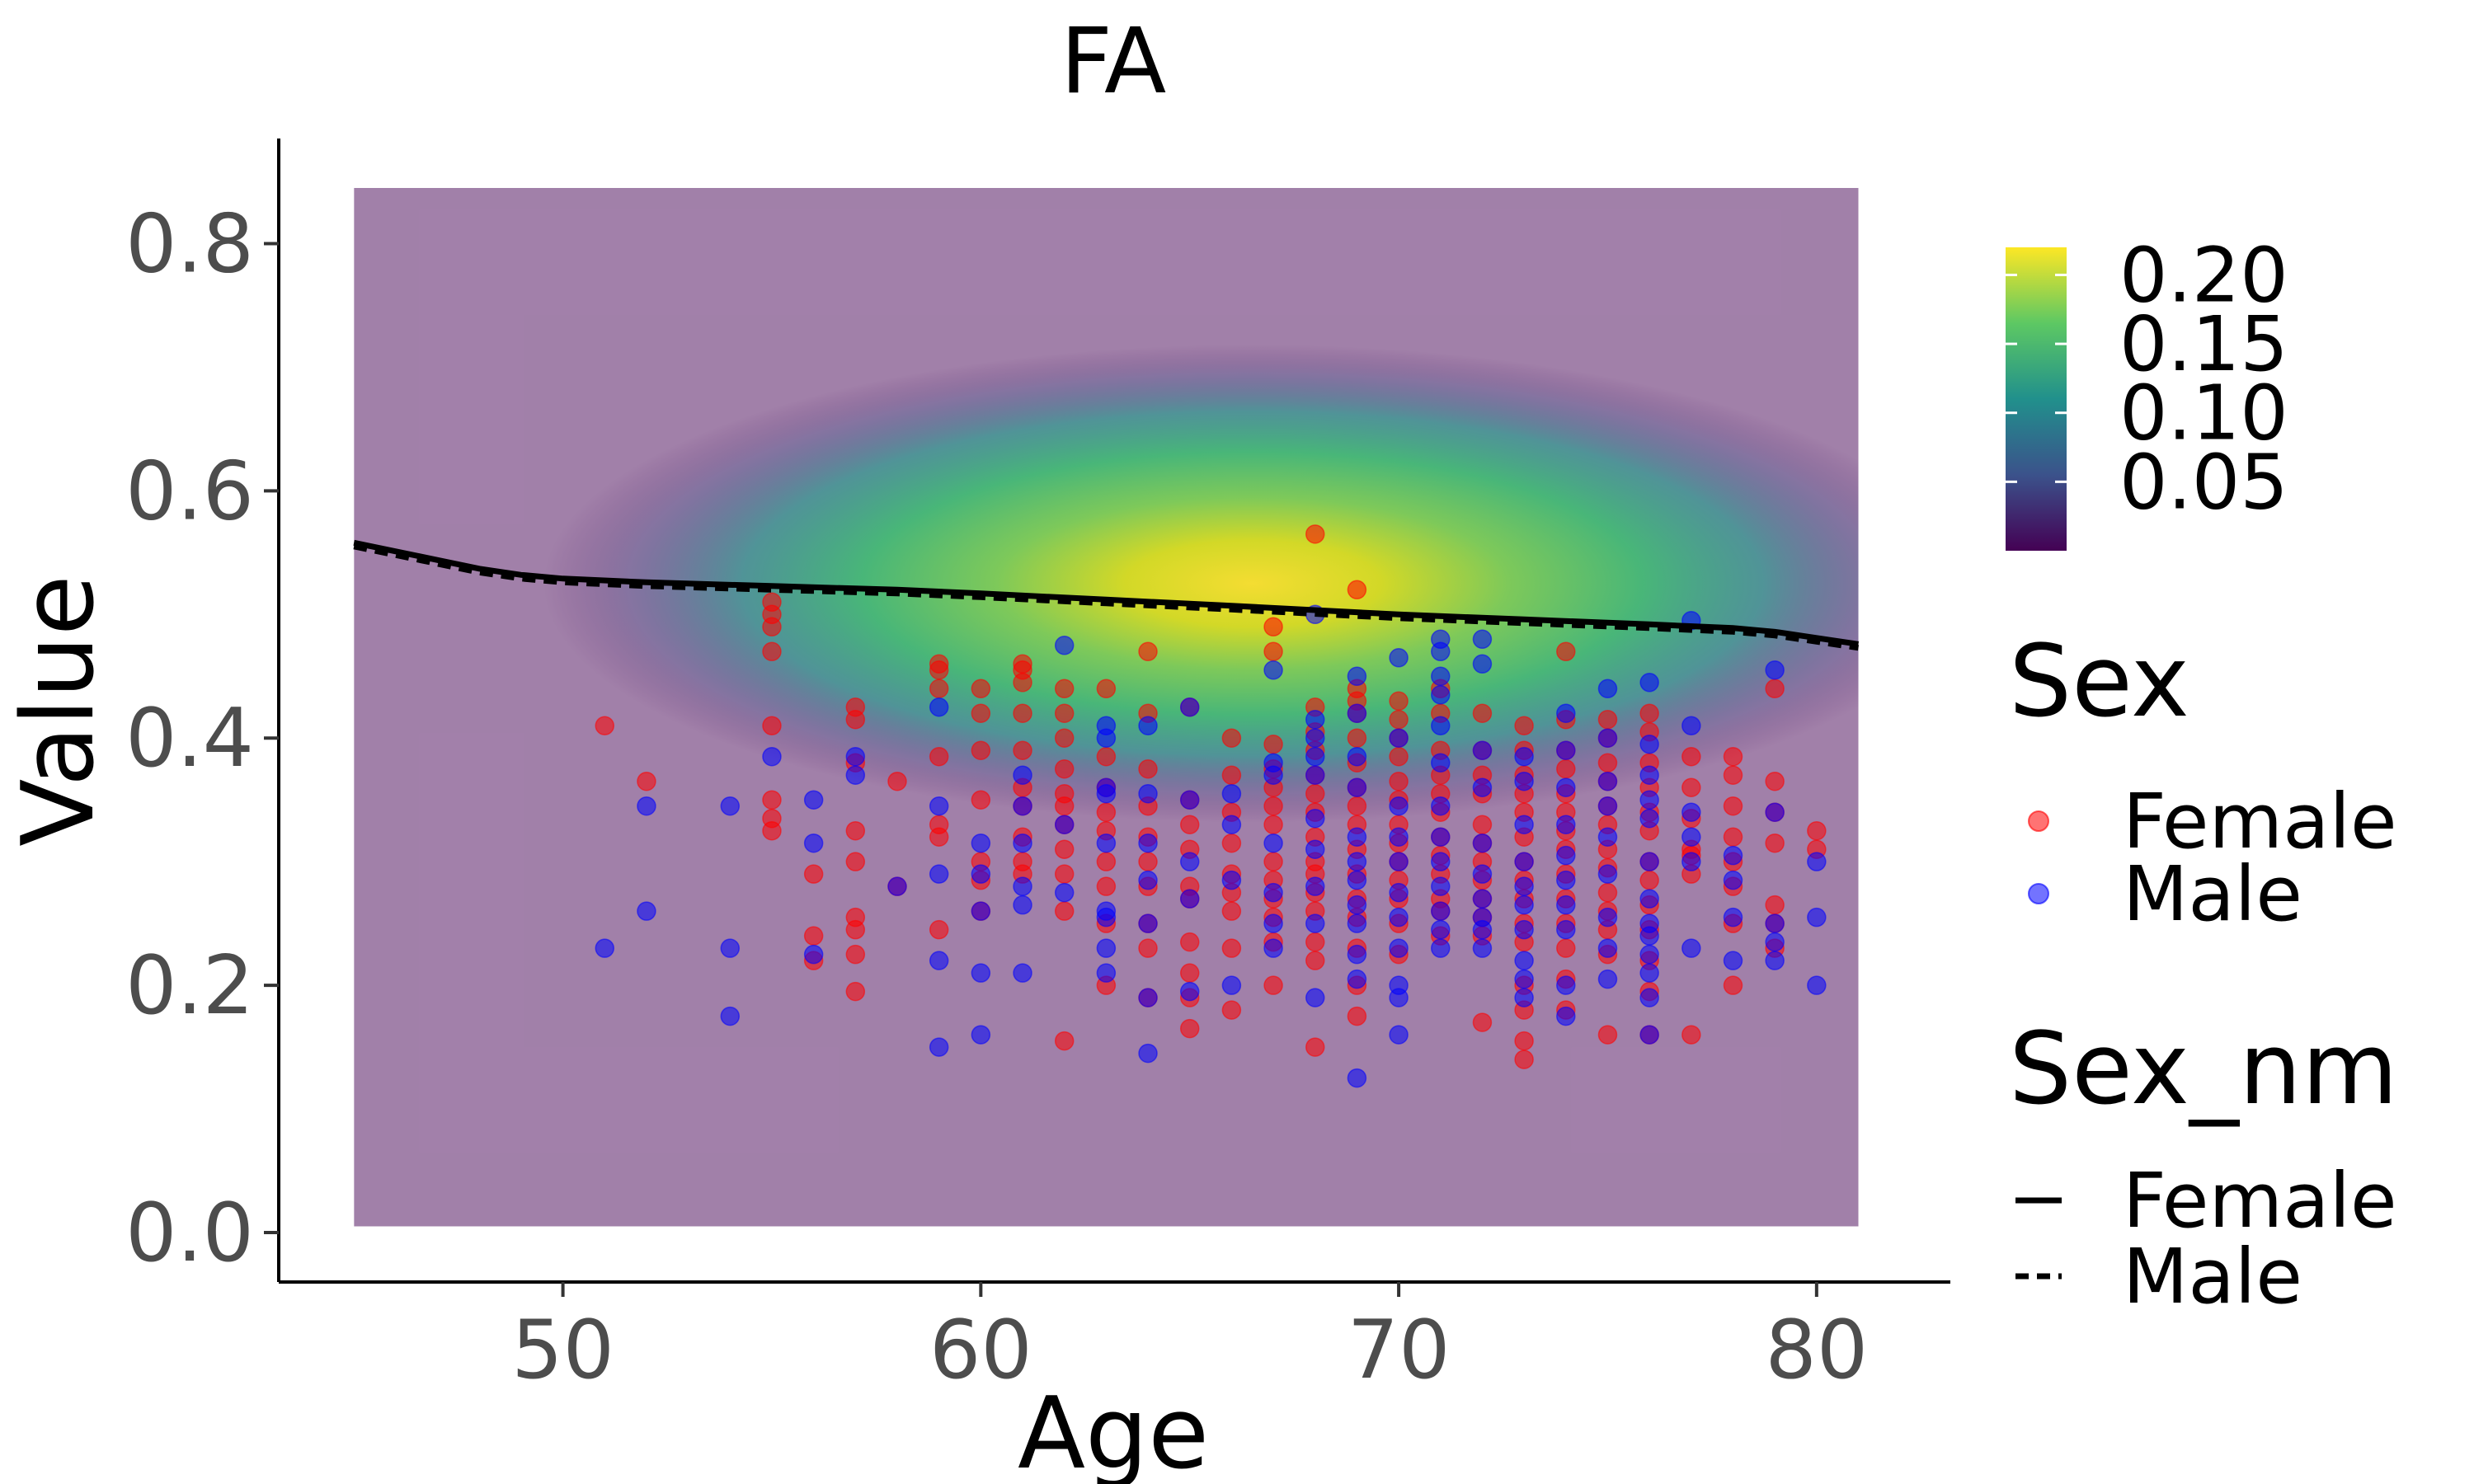 The image size is (2474, 1484). I want to click on legend-sex: Sex Female Male, so click(2203, 781).